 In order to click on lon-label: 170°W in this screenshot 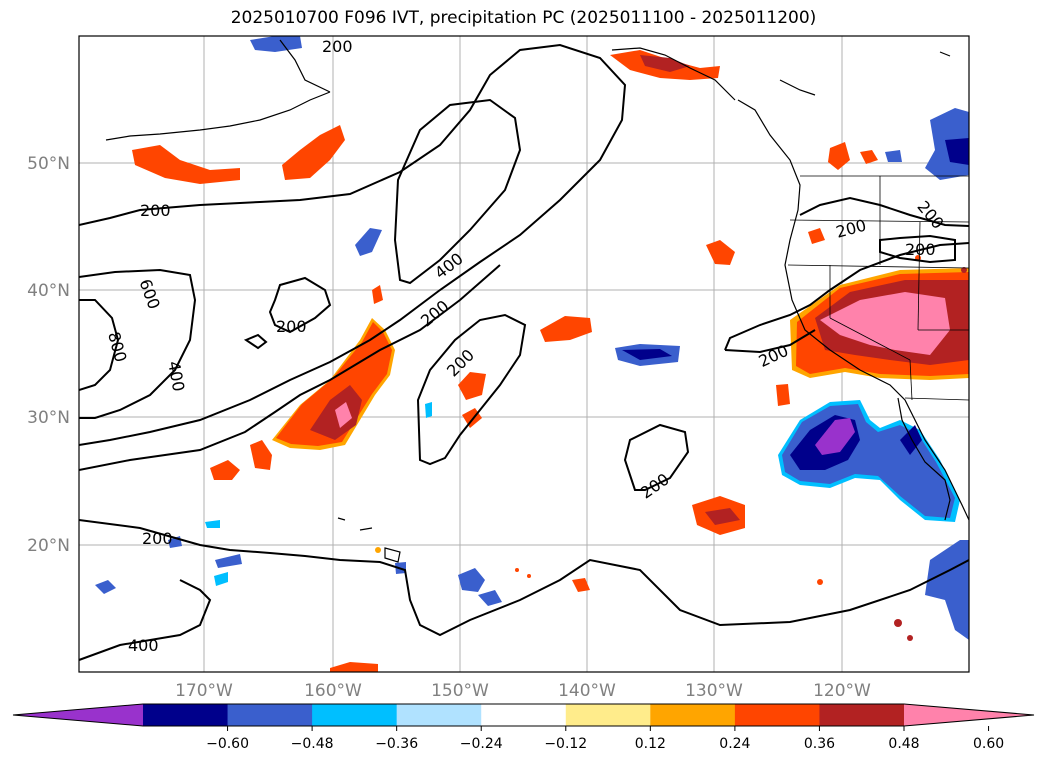, I will do `click(204, 691)`.